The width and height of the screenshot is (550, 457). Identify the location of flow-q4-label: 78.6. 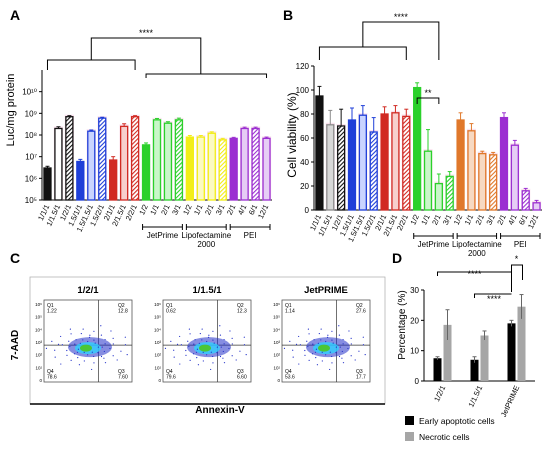
(52, 378).